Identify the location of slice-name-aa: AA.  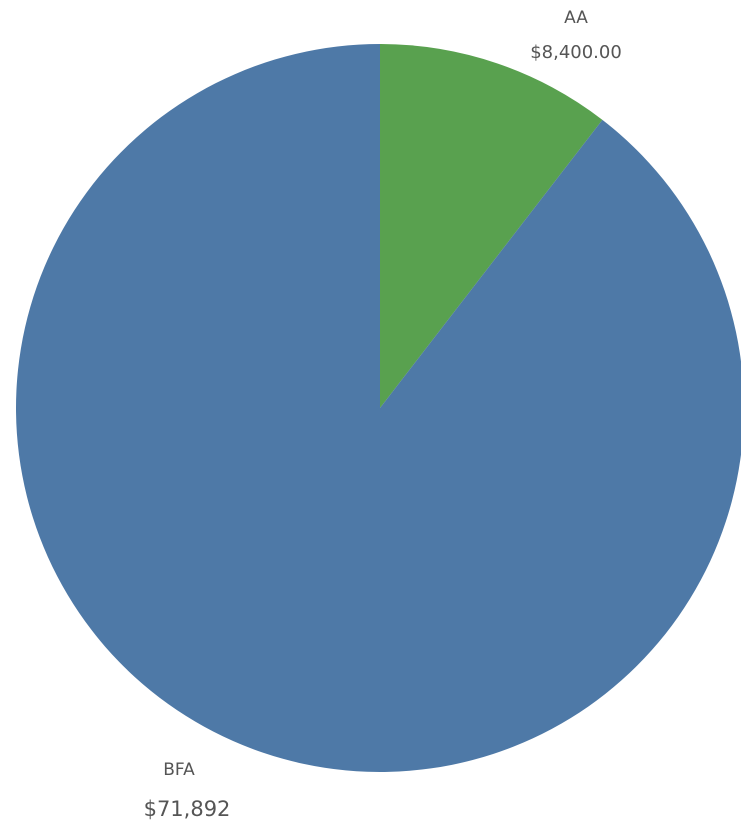
(576, 18).